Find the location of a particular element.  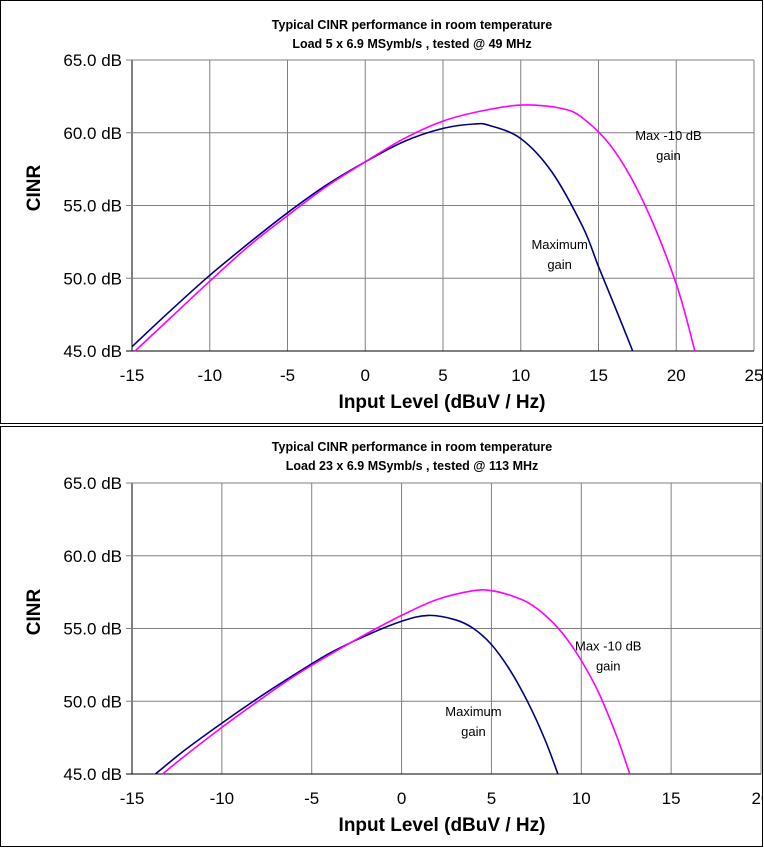

chart-subtitle: Load 5 x 6.9 MSymb/s , tested @ 49 MHz is located at coordinates (411, 44).